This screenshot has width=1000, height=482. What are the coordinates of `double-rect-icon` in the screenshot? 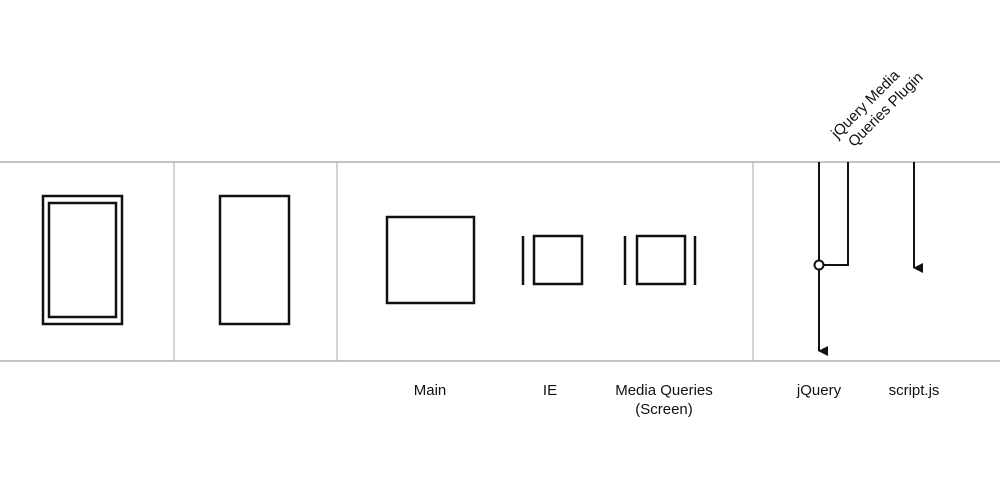 It's located at (82, 260).